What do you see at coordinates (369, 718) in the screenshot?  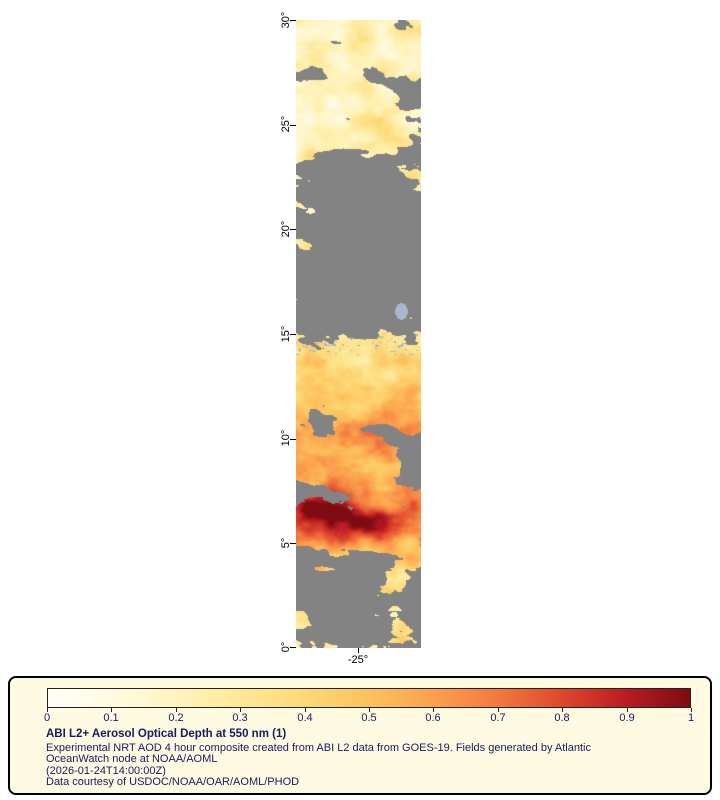 I see `colorbar-tick-label: 0.5` at bounding box center [369, 718].